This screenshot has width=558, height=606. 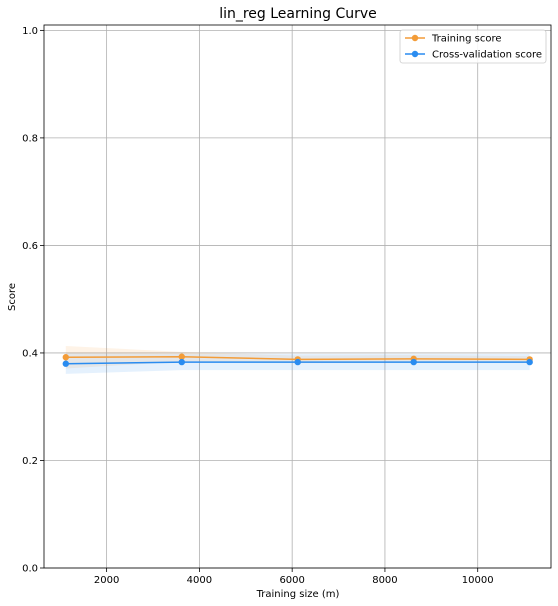 I want to click on y-tick-label: 1.0, so click(x=30, y=31).